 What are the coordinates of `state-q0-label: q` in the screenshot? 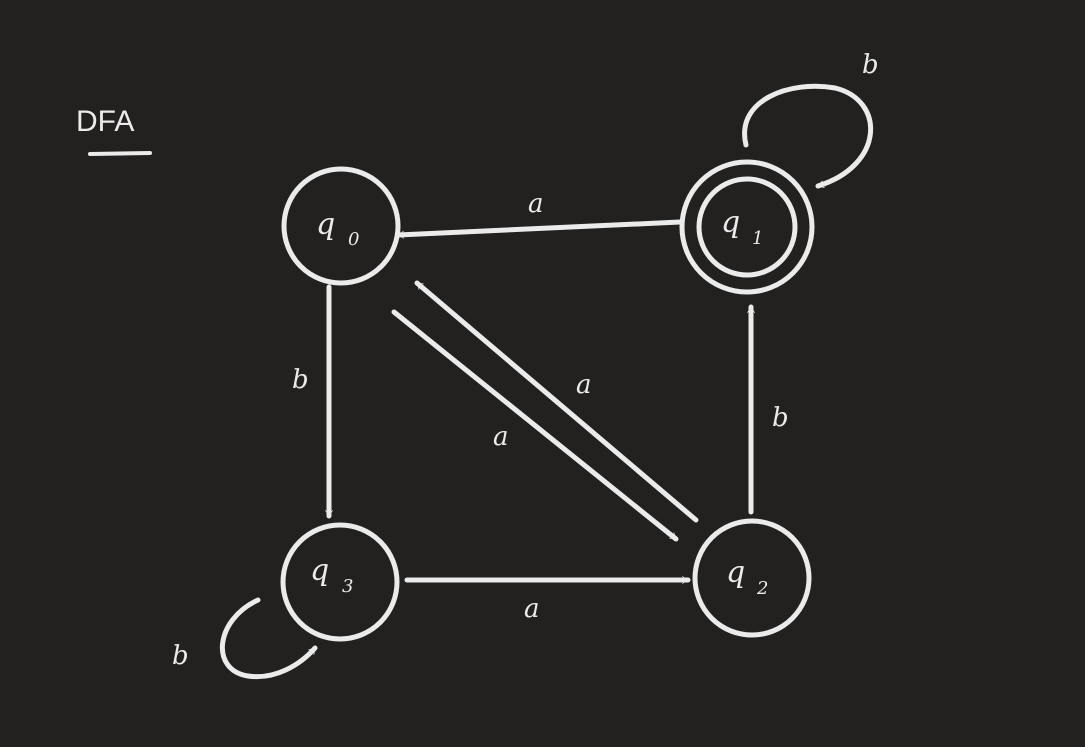 It's located at (325, 224).